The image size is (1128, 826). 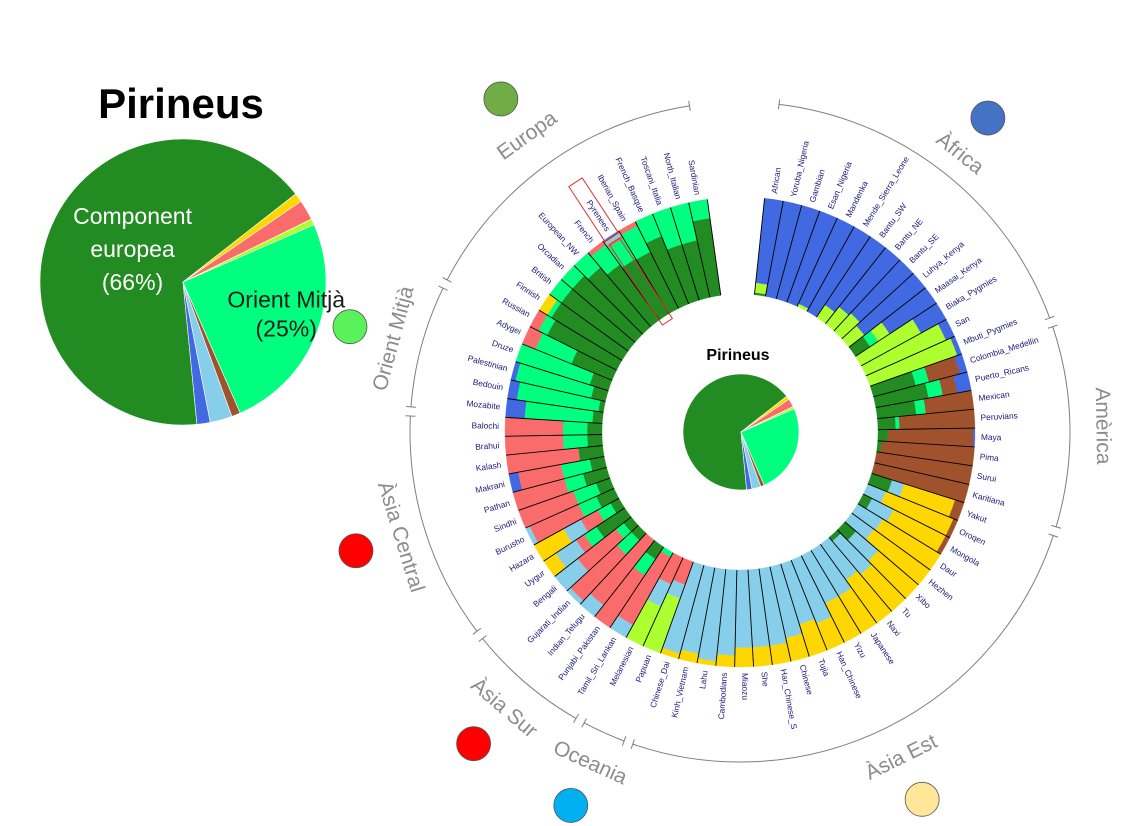 What do you see at coordinates (590, 762) in the screenshot?
I see `region-label-oceania: Oceania` at bounding box center [590, 762].